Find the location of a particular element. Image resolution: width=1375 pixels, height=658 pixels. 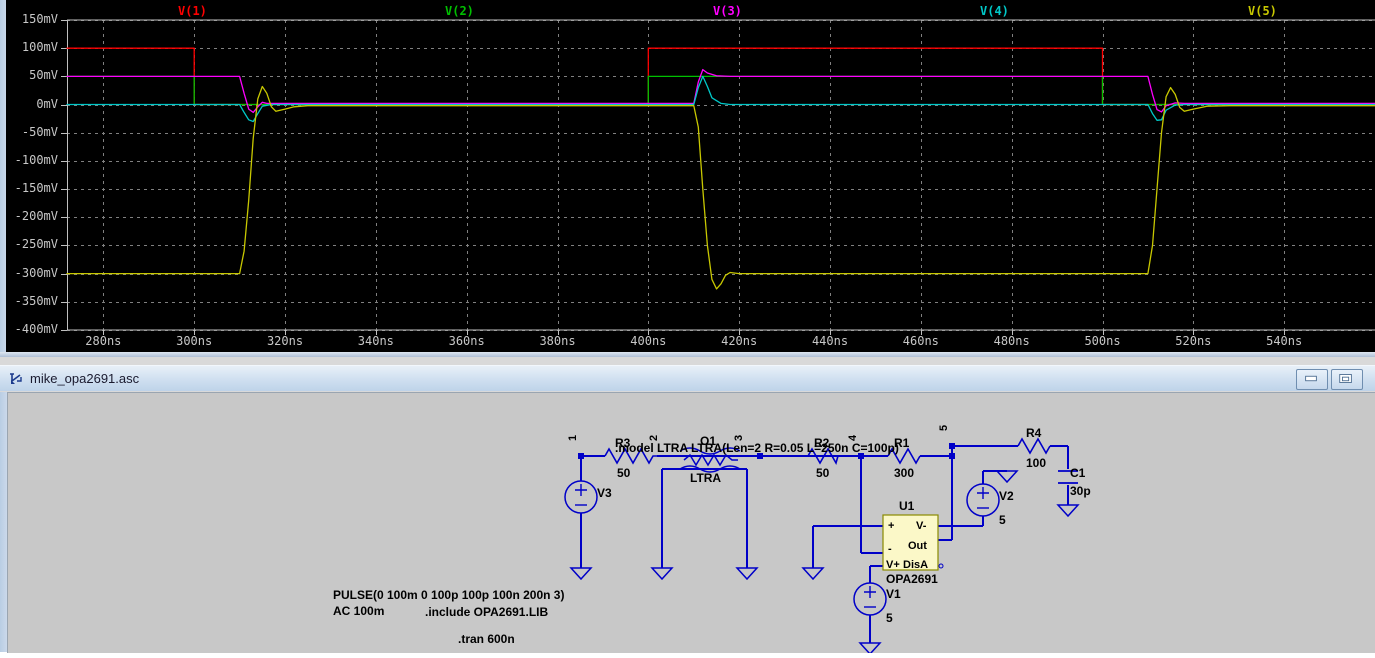

minimize-icon is located at coordinates (1311, 378).